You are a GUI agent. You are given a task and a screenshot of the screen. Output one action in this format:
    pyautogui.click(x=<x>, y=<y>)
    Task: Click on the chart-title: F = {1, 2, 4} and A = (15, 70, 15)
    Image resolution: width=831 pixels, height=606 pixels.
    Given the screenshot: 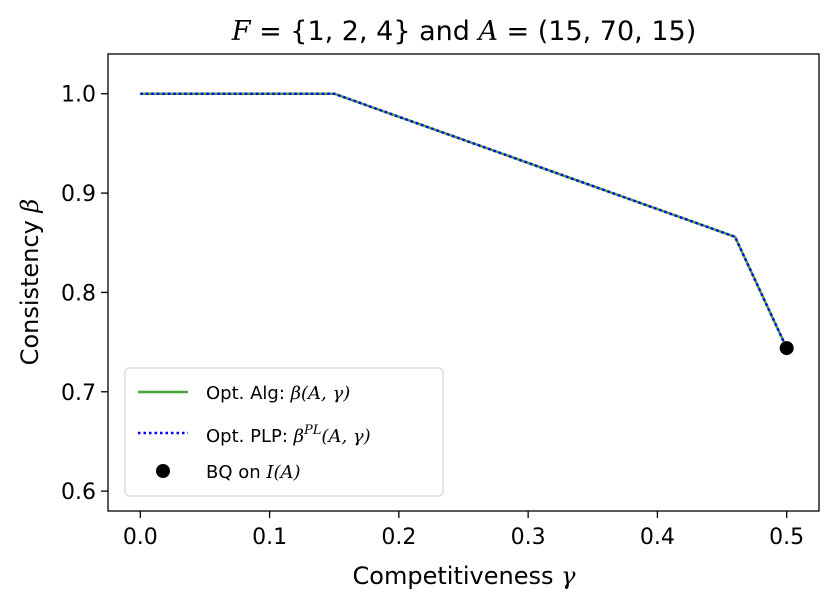 What is the action you would take?
    pyautogui.click(x=463, y=31)
    